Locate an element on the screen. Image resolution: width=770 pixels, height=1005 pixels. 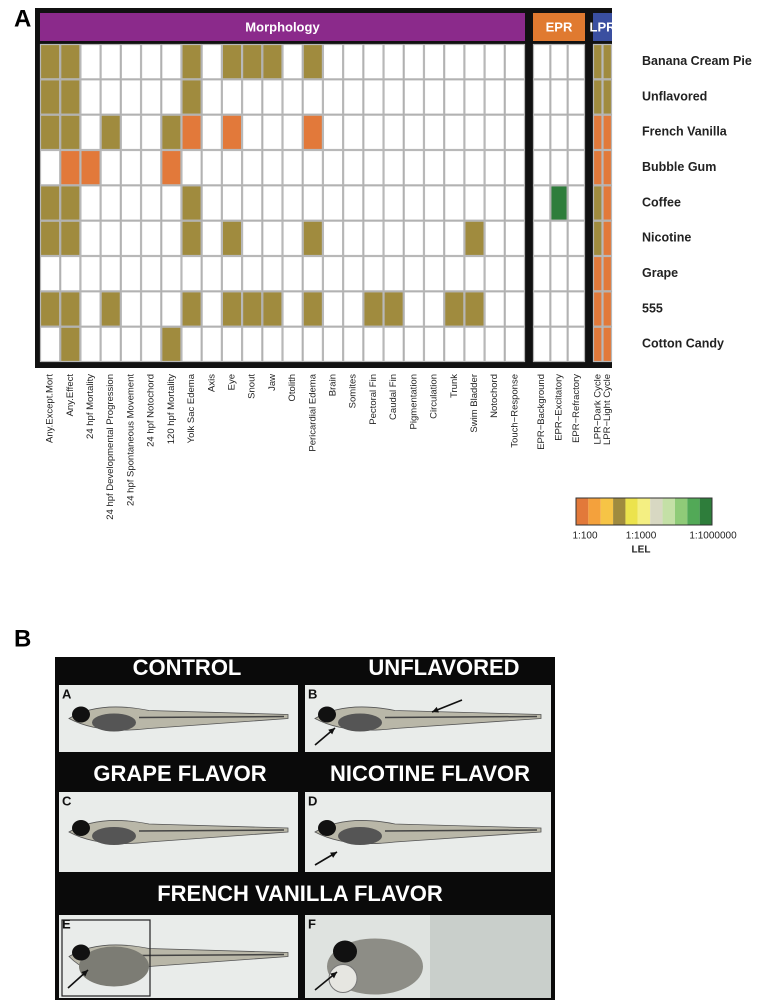
row-label: Nicotine is located at coordinates (666, 238).